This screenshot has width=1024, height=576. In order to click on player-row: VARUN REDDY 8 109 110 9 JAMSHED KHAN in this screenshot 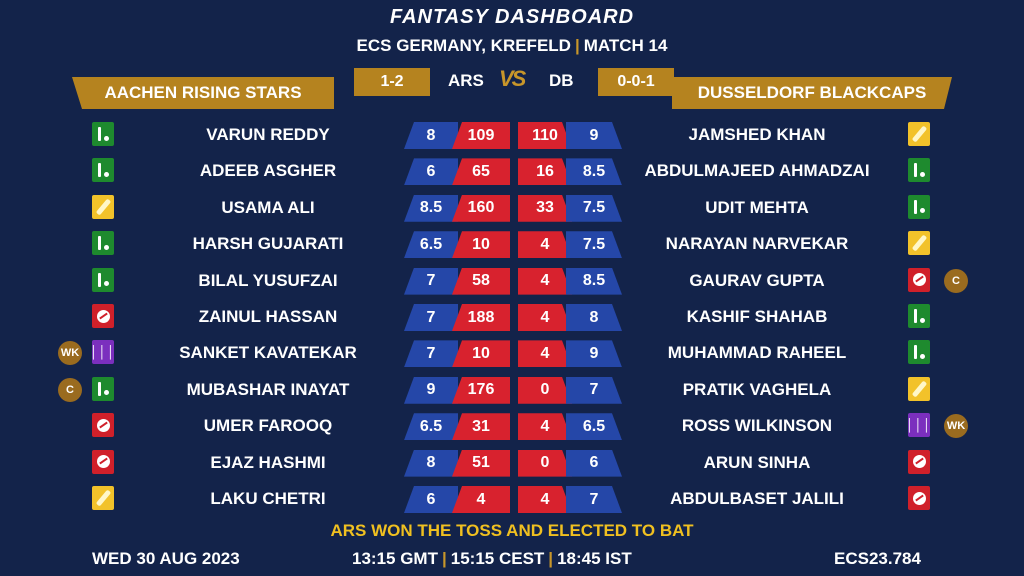, I will do `click(512, 136)`.